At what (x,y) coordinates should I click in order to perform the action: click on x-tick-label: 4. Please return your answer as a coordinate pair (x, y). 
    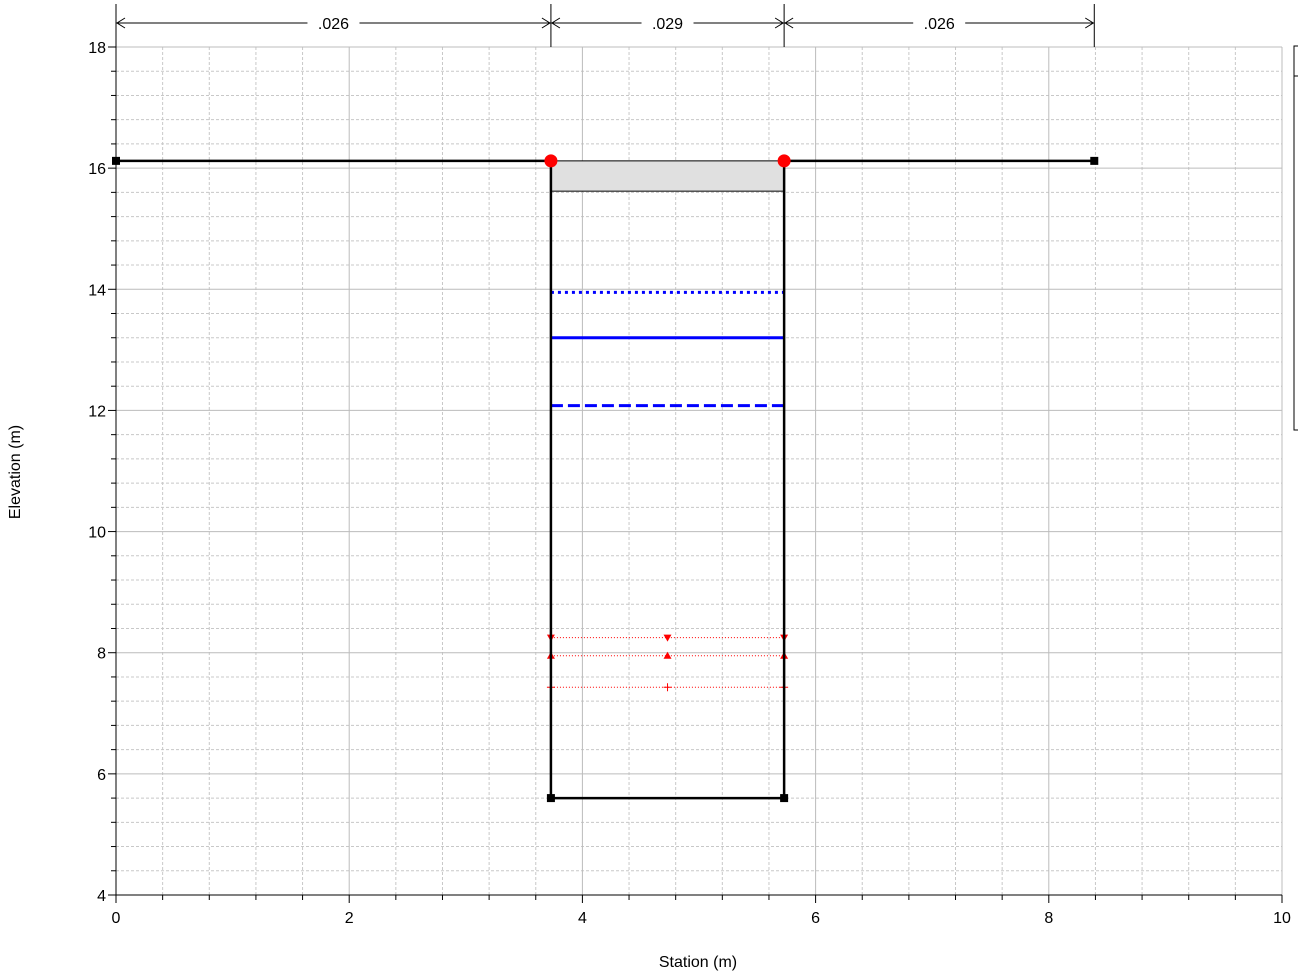
    Looking at the image, I should click on (582, 918).